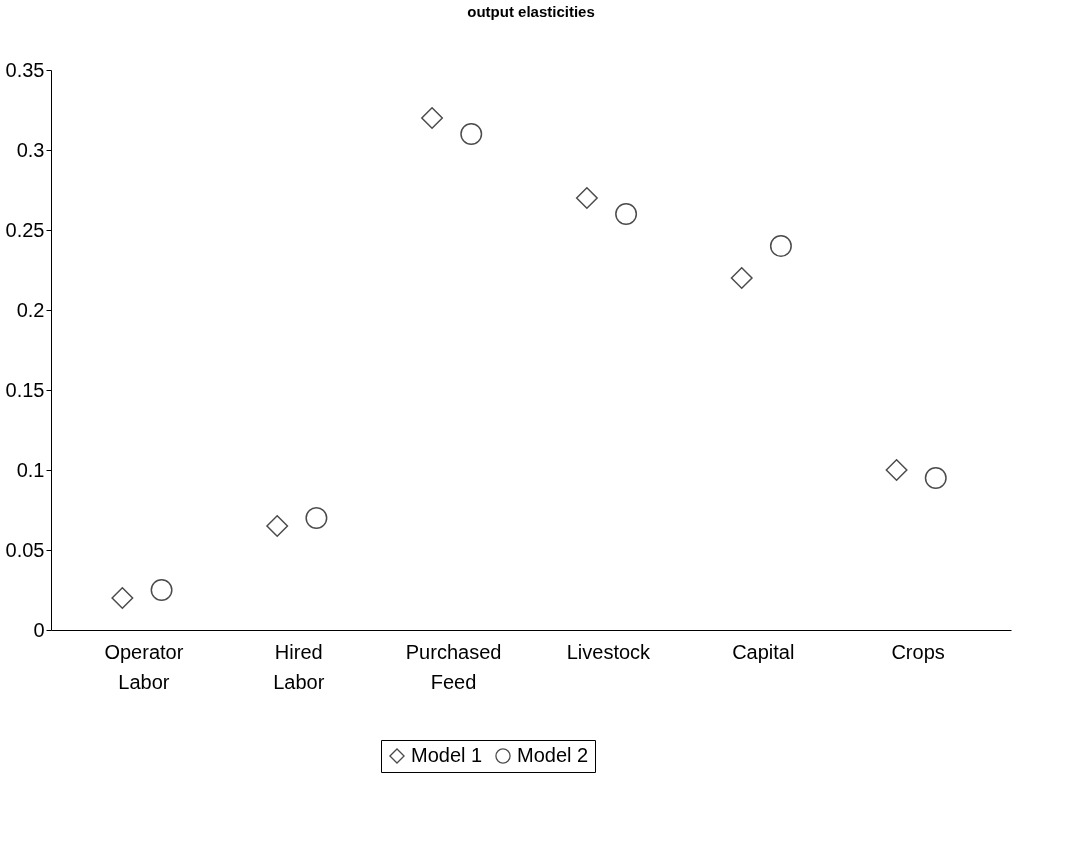  I want to click on y-tick-label: 0, so click(39, 629).